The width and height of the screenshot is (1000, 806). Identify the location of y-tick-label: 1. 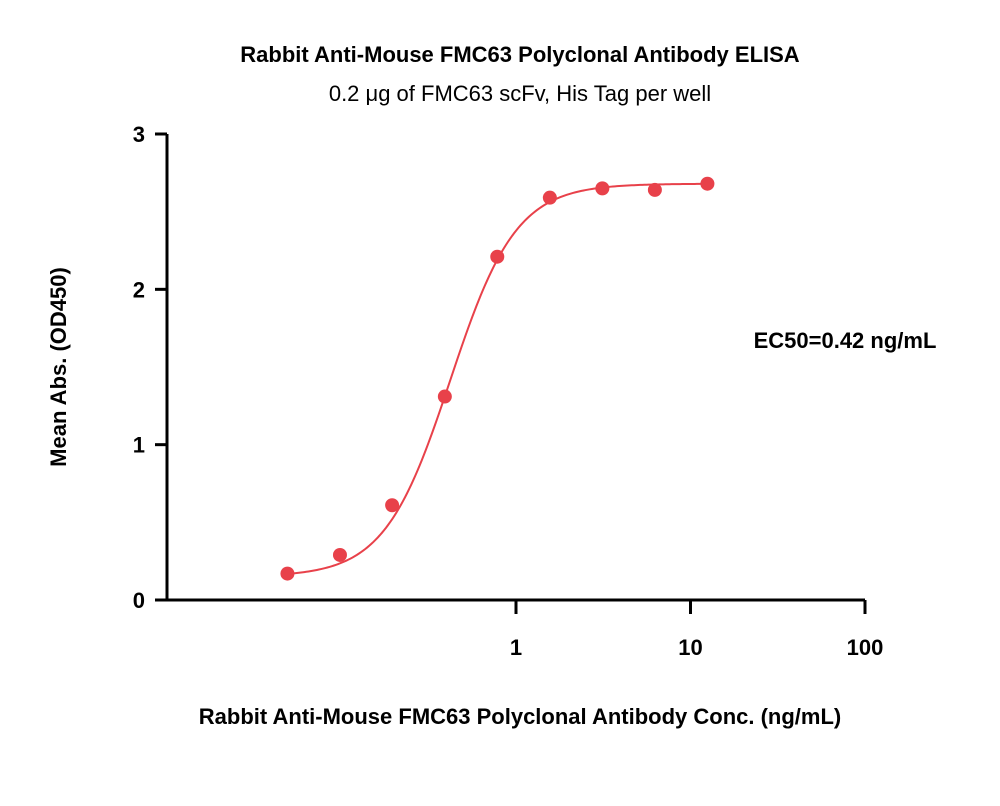
(139, 445).